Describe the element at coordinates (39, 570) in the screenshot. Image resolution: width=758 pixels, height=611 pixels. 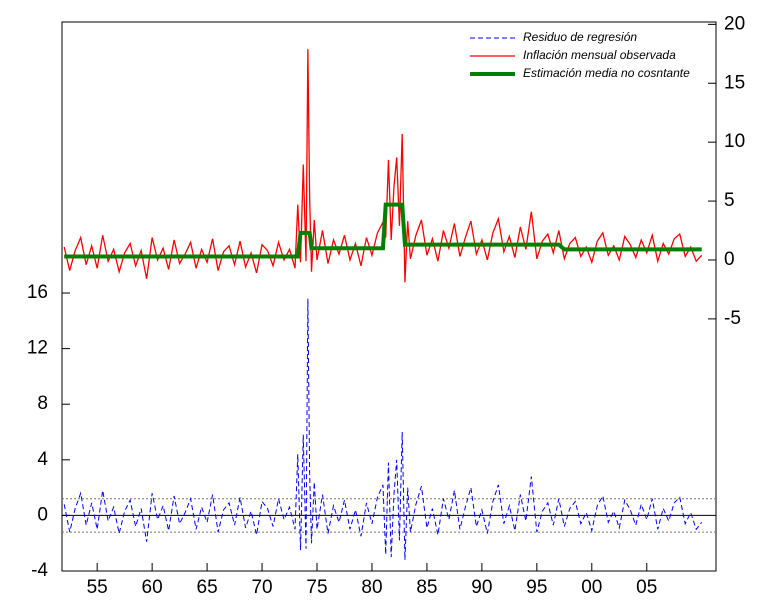
I see `y-tick-label: -4` at that location.